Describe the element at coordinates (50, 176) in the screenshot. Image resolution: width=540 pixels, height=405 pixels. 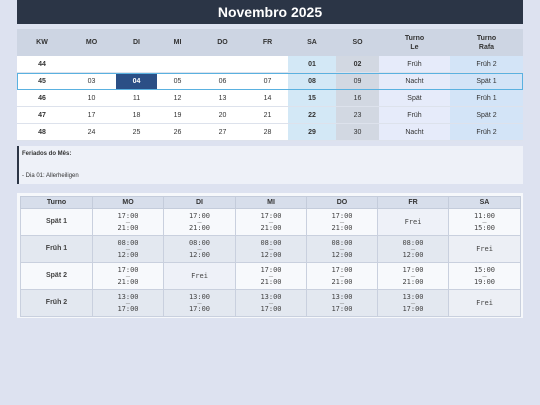
I see `holiday-item: - Dia 01: Allerheiligen` at that location.